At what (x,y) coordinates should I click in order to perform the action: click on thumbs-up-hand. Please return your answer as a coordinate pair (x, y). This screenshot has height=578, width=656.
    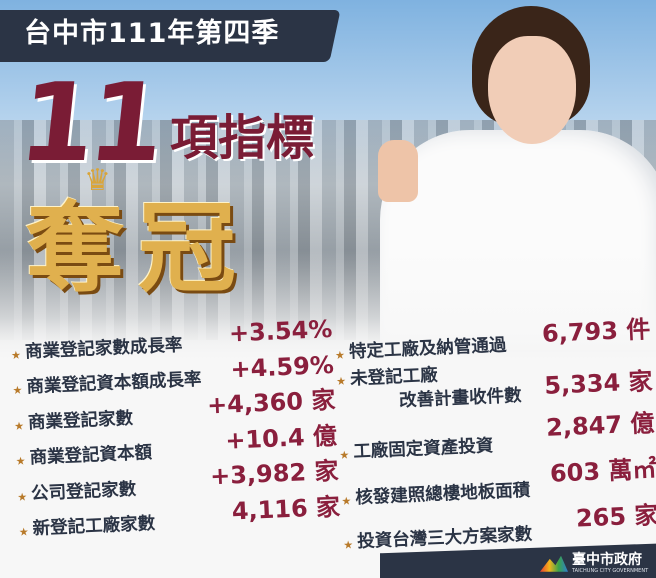
    Looking at the image, I should click on (398, 171).